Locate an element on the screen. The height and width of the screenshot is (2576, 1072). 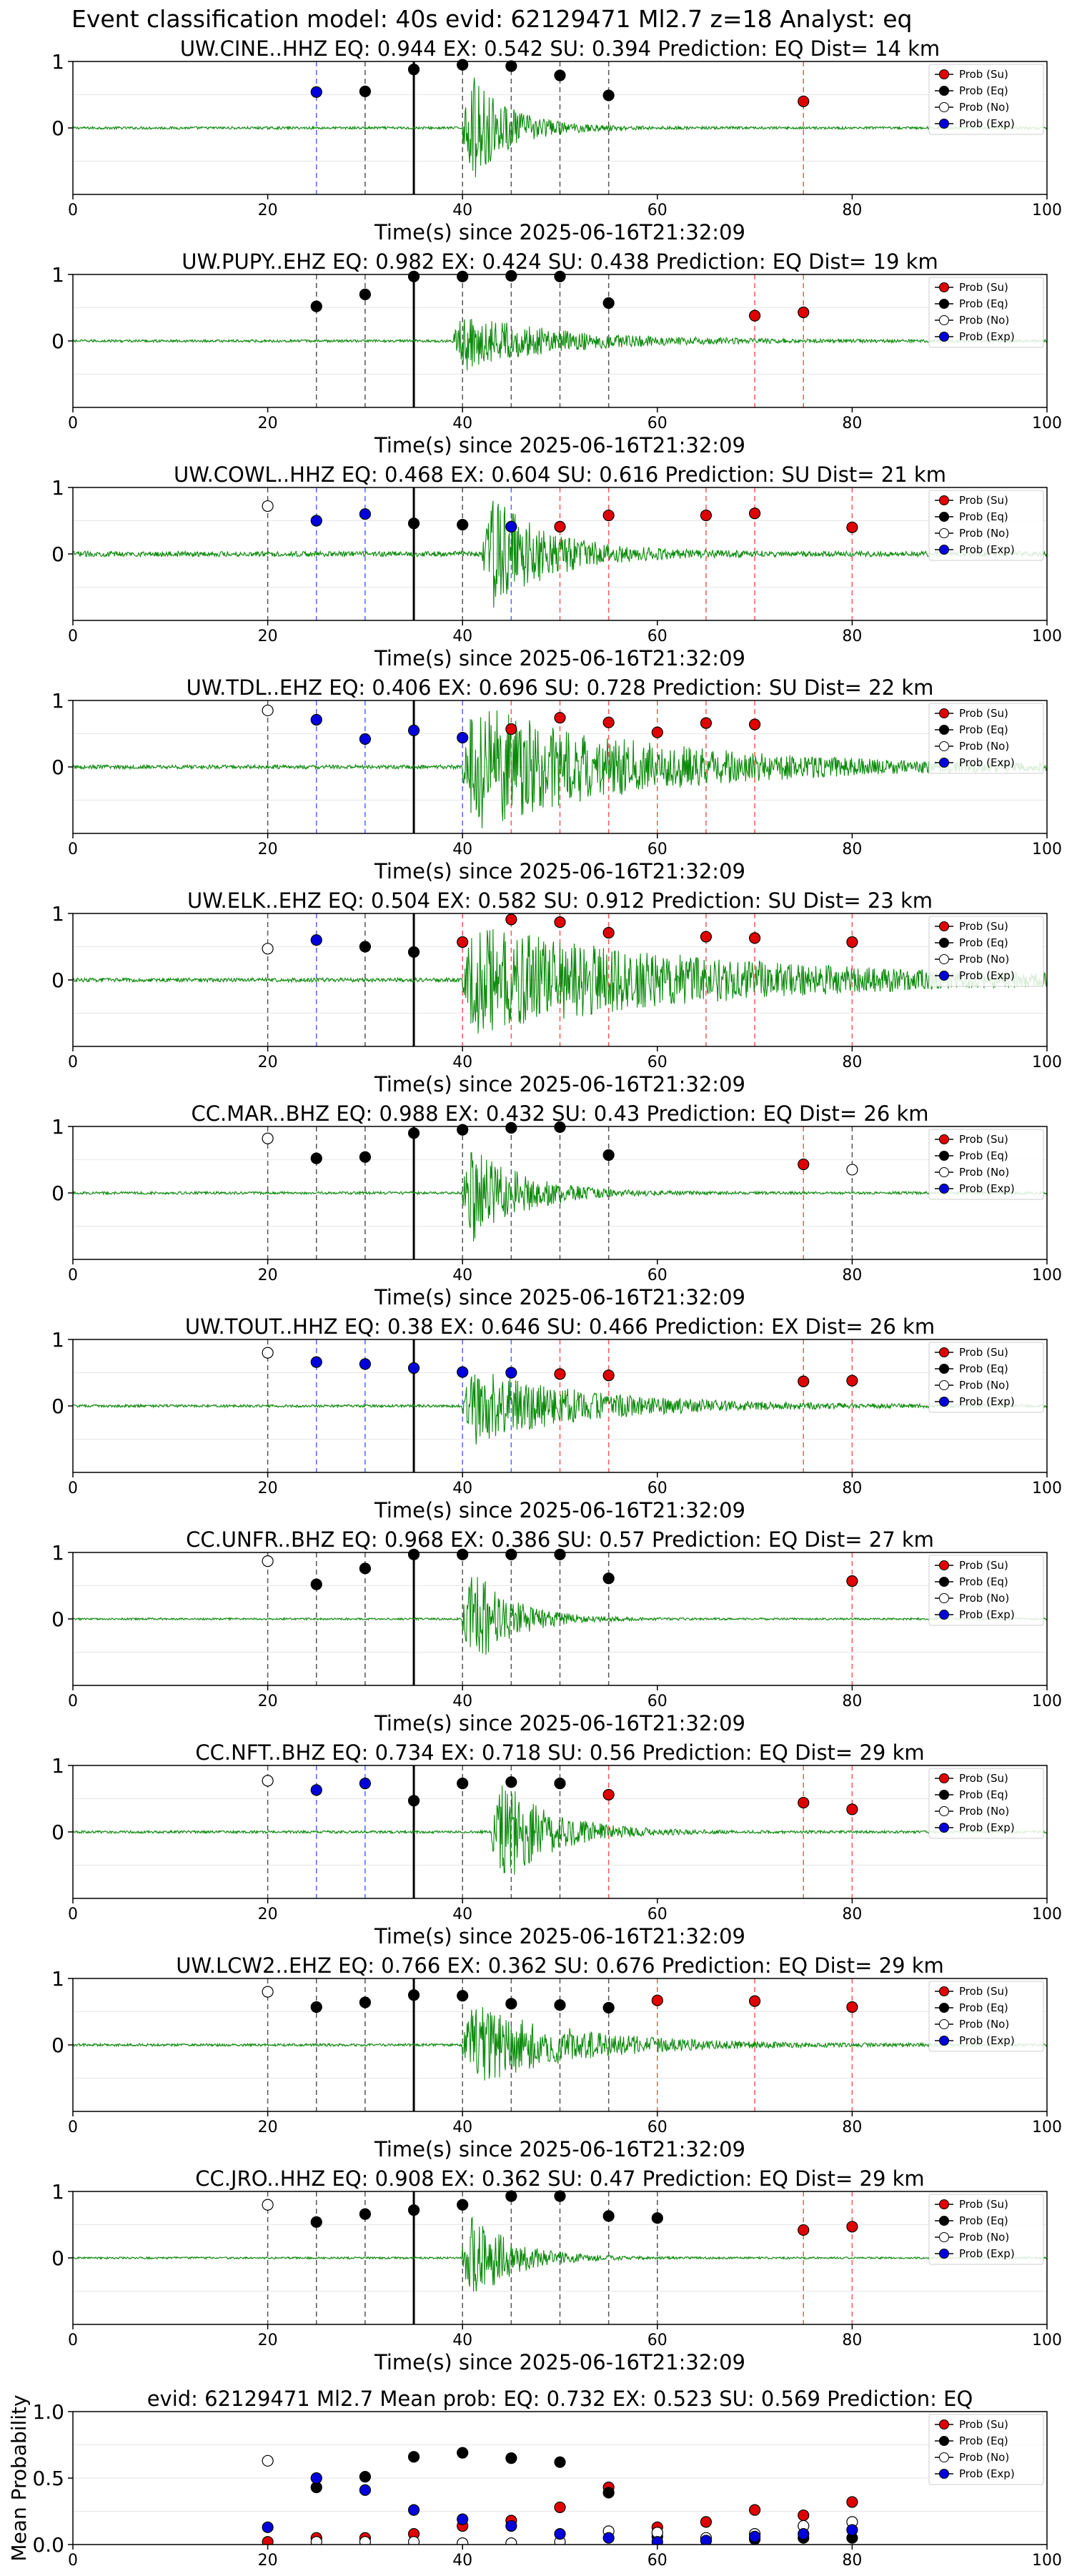
legend-marker-exp is located at coordinates (944, 124).